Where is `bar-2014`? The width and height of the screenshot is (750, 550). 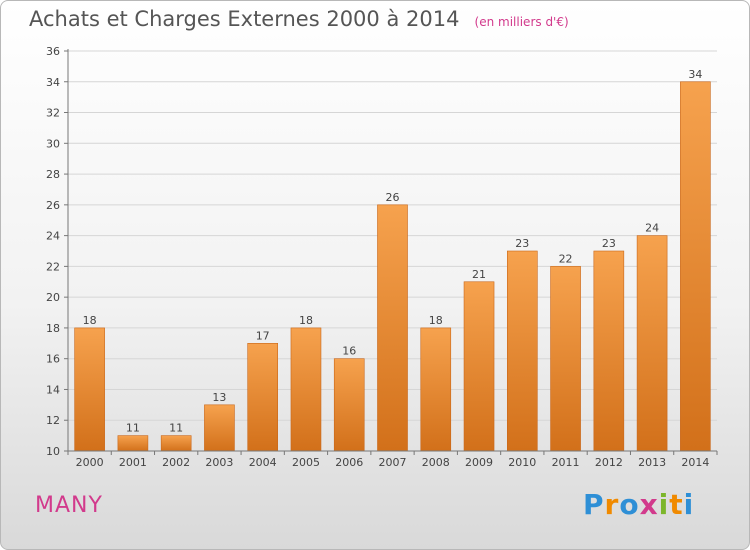 bar-2014 is located at coordinates (695, 266).